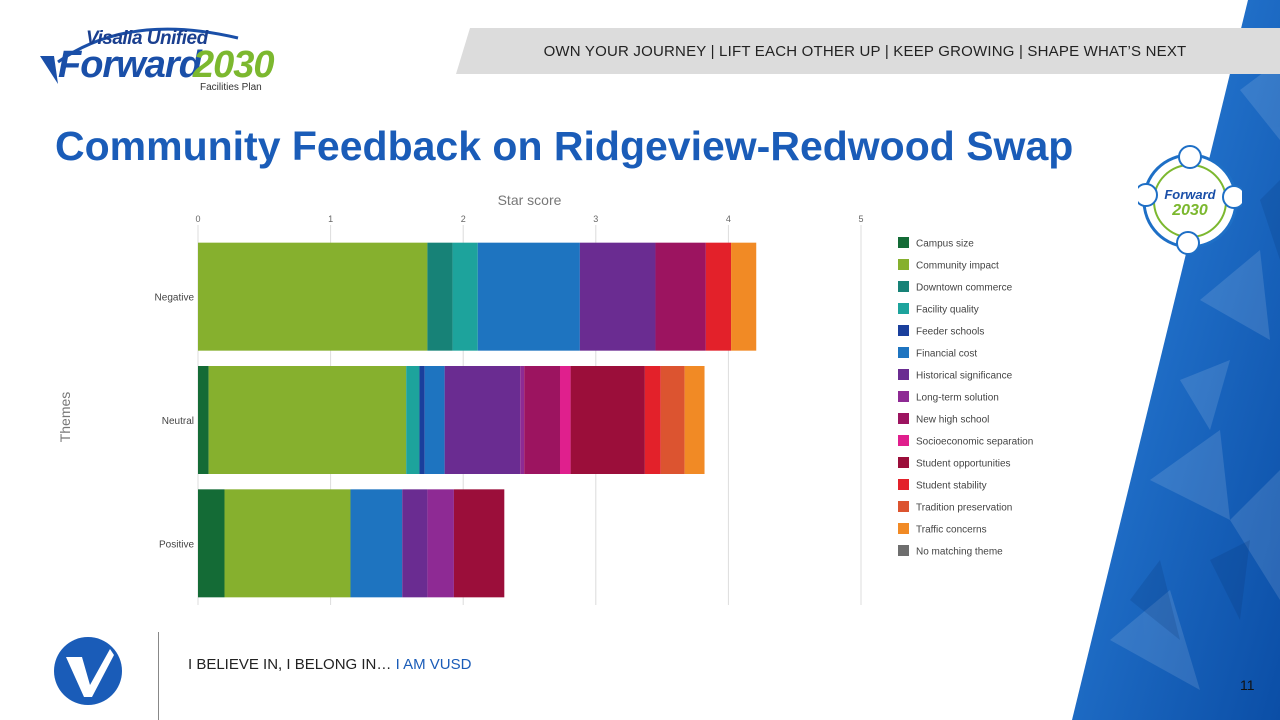  I want to click on x-tick-label: 5, so click(860, 219).